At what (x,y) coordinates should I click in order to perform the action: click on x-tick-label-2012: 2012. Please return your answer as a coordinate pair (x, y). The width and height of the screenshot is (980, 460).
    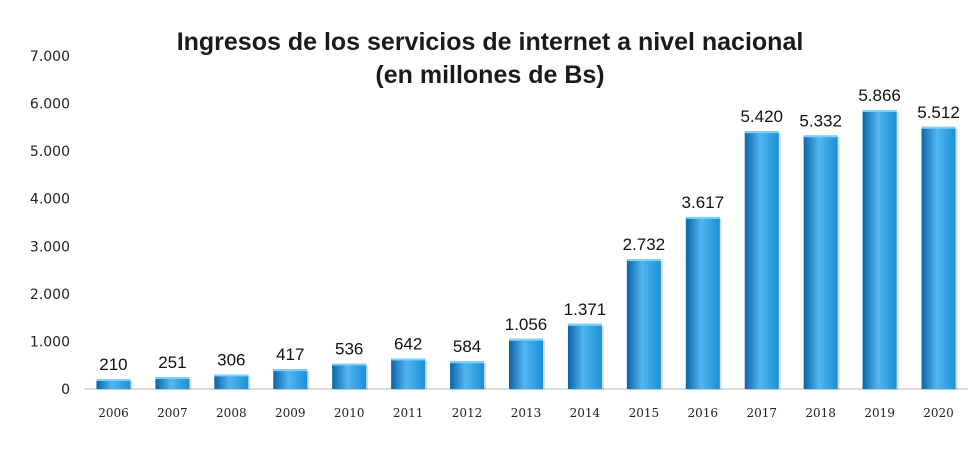
    Looking at the image, I should click on (467, 413).